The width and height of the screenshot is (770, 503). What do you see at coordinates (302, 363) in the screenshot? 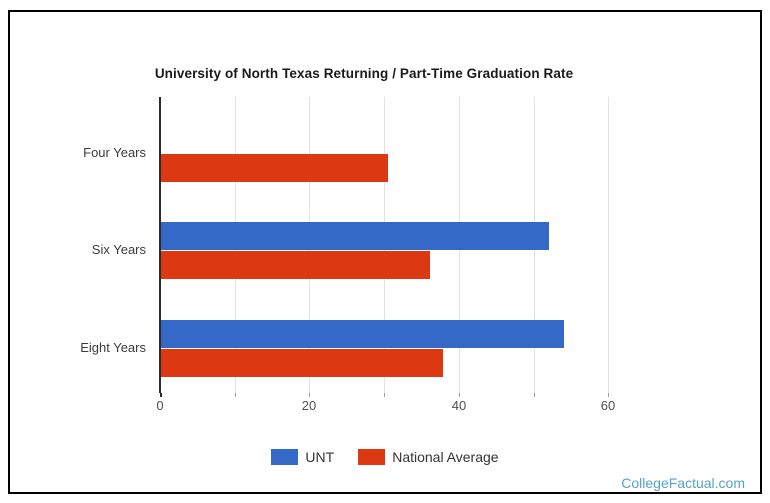
I see `bar-national-average-eight-years` at bounding box center [302, 363].